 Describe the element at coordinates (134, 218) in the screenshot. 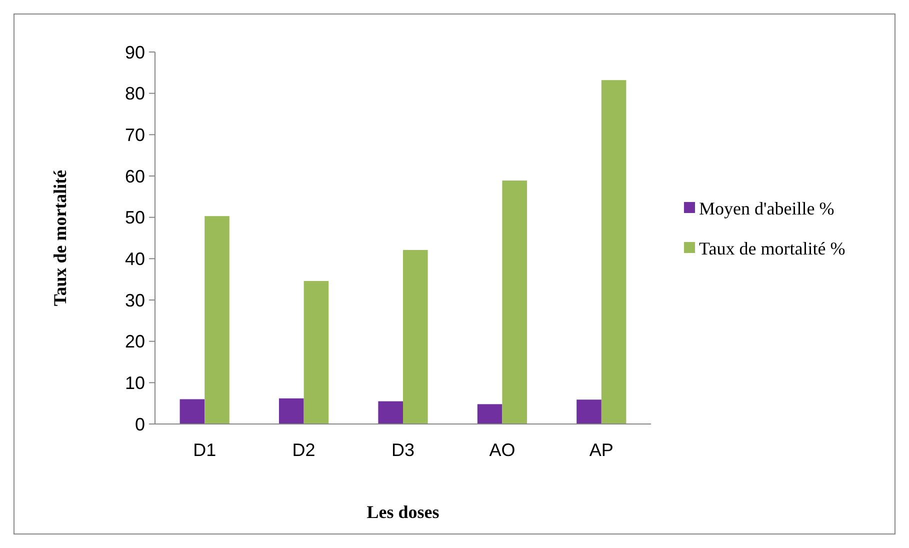

I see `y-tick-label: 50` at that location.